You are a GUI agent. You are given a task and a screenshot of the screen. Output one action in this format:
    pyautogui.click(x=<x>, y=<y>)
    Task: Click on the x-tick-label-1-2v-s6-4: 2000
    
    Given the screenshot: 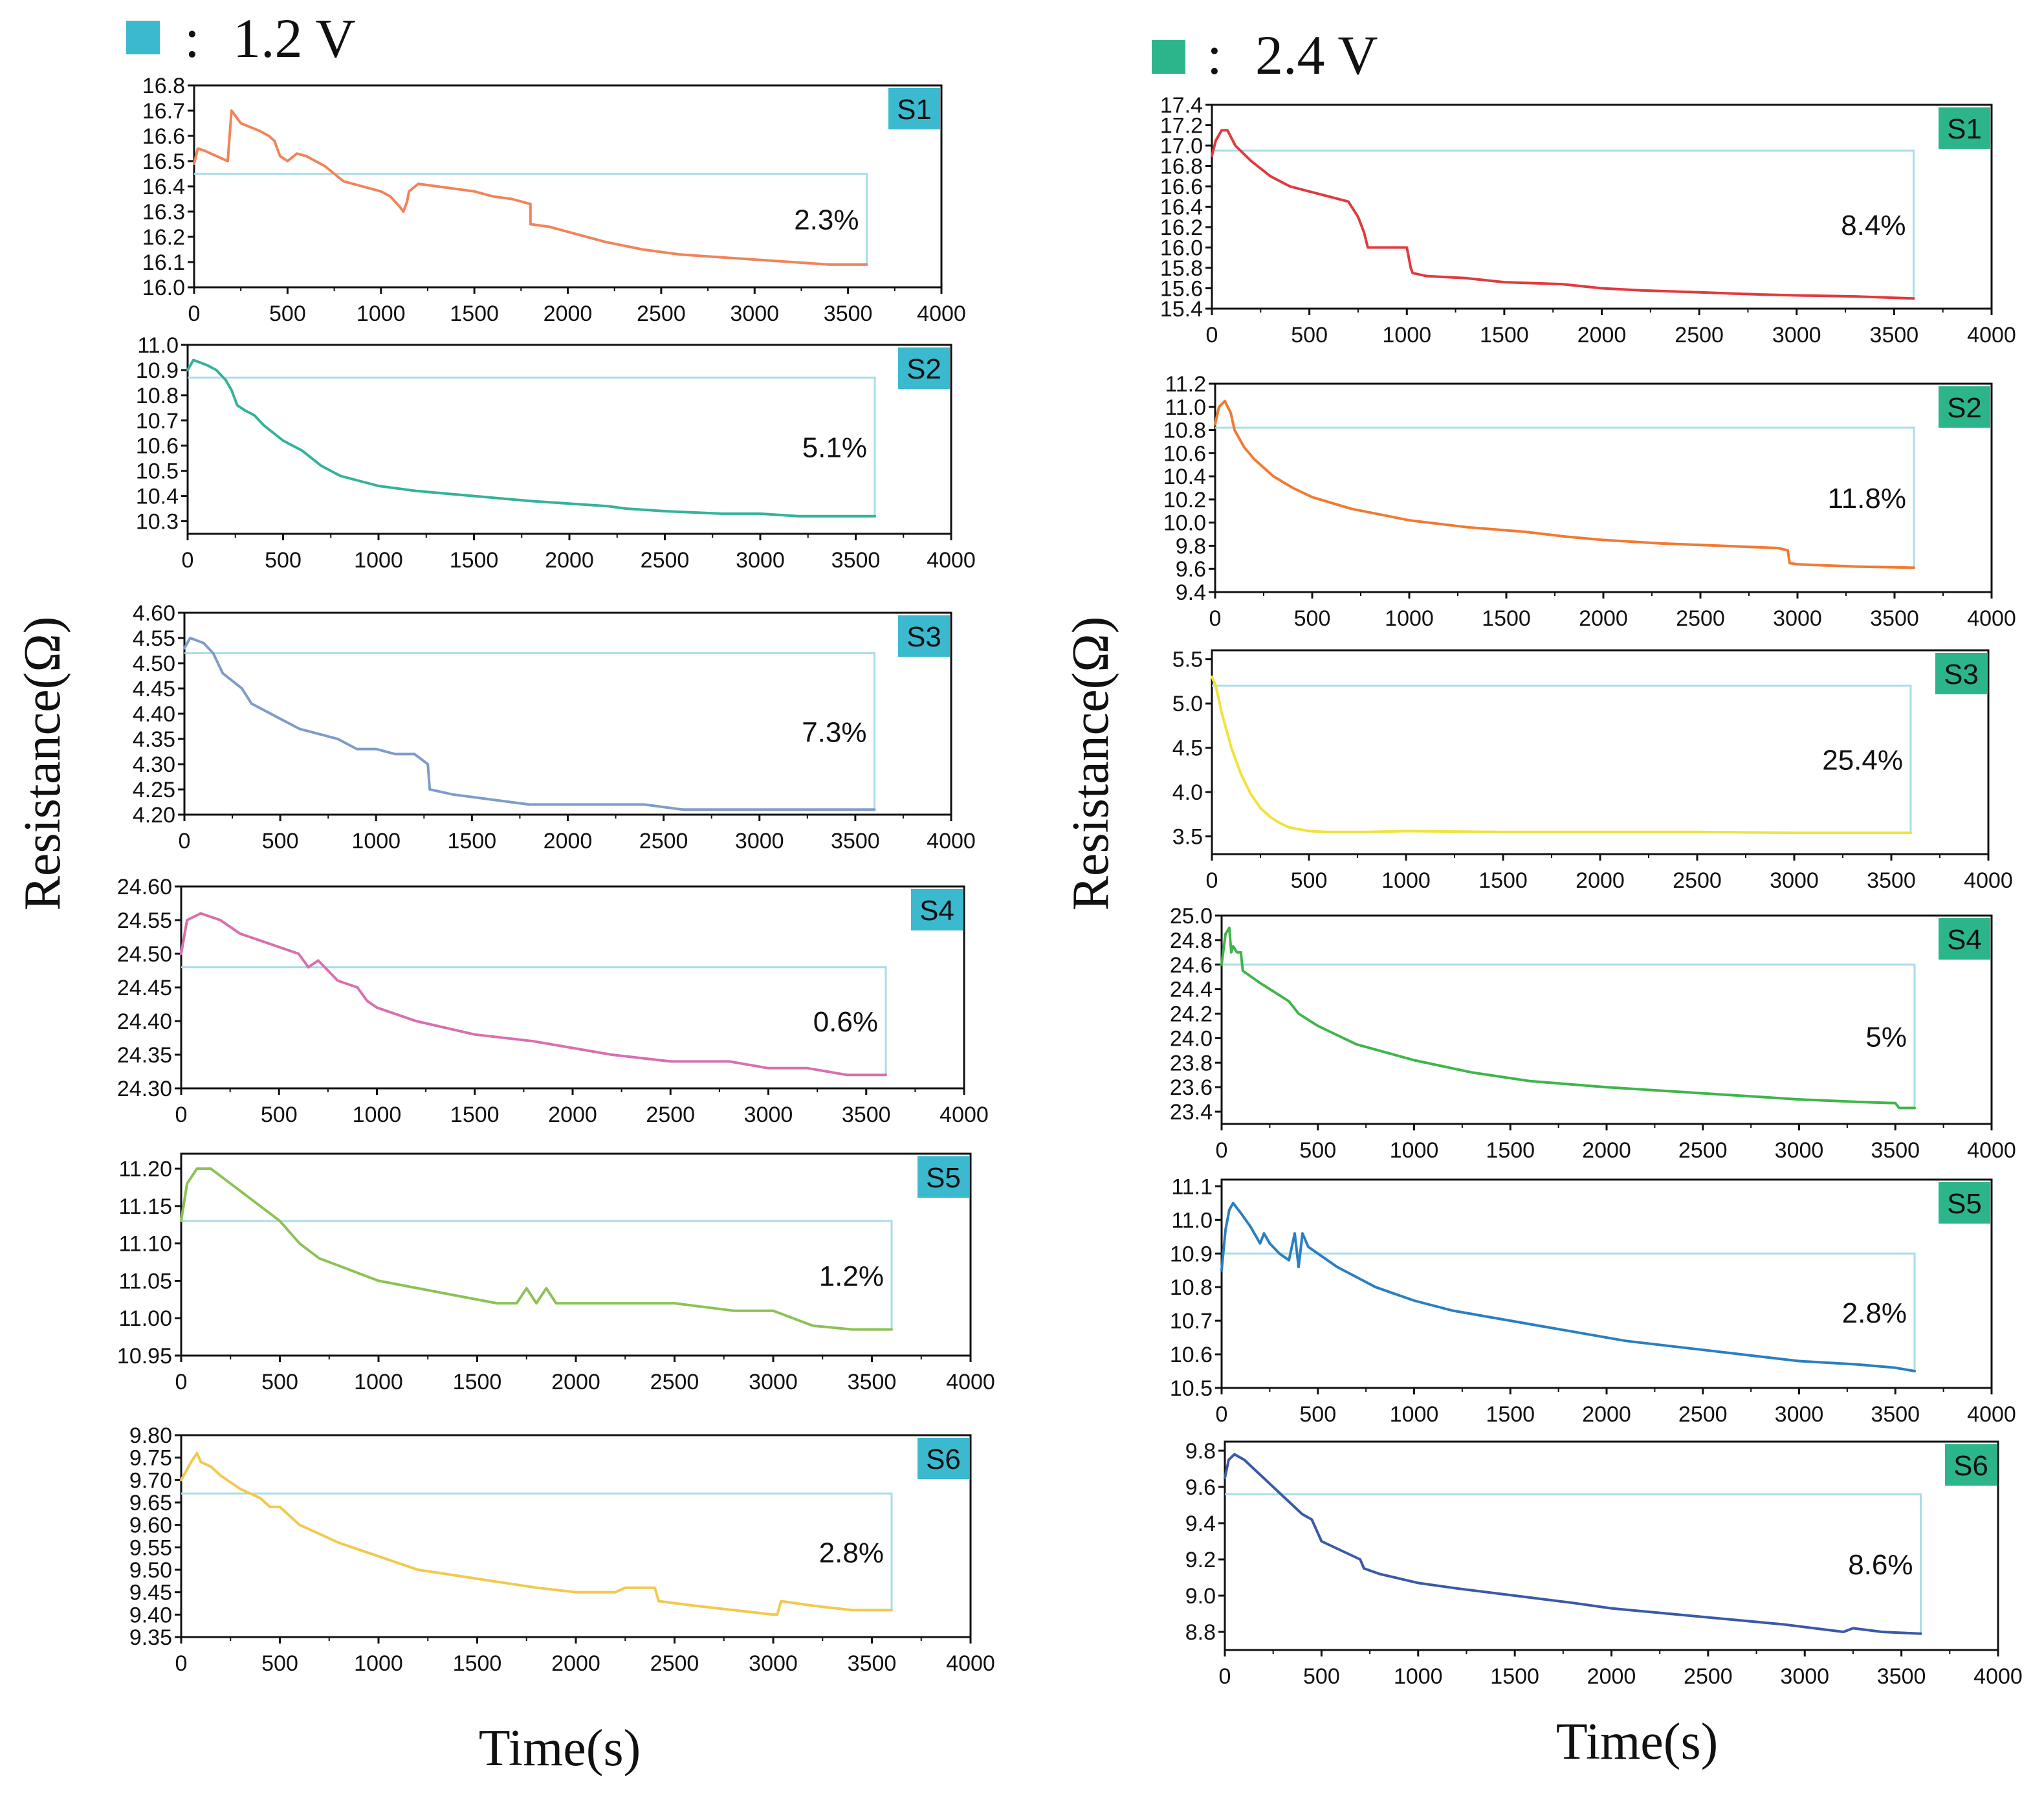 What is the action you would take?
    pyautogui.click(x=575, y=1664)
    